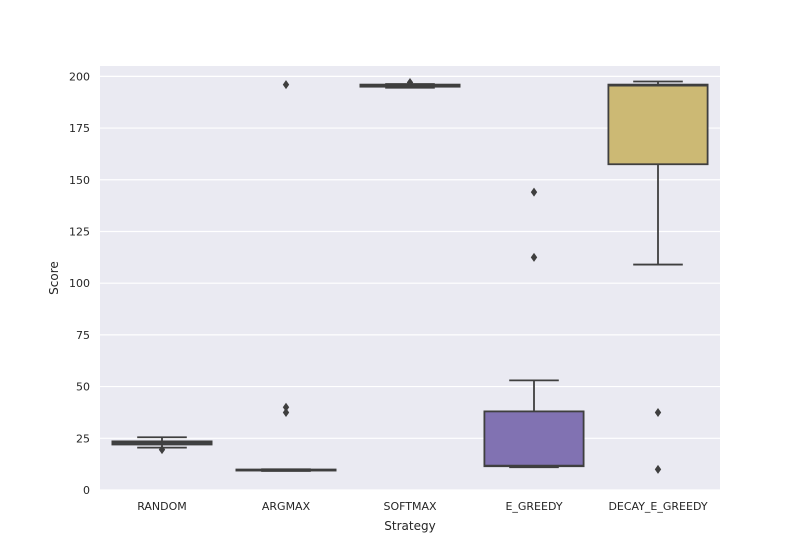 Image resolution: width=800 pixels, height=550 pixels. What do you see at coordinates (83, 335) in the screenshot?
I see `y-tick-label: 75` at bounding box center [83, 335].